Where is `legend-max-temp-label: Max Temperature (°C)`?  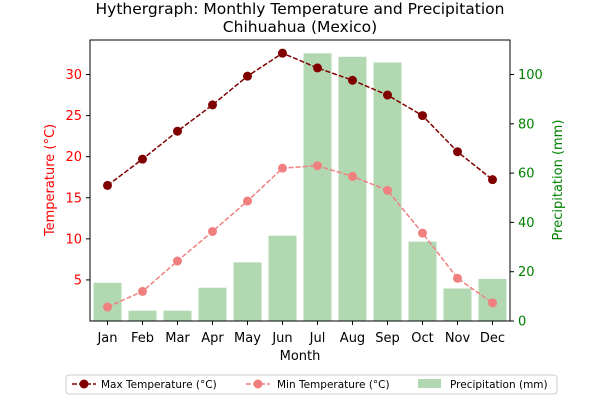 legend-max-temp-label: Max Temperature (°C) is located at coordinates (159, 385).